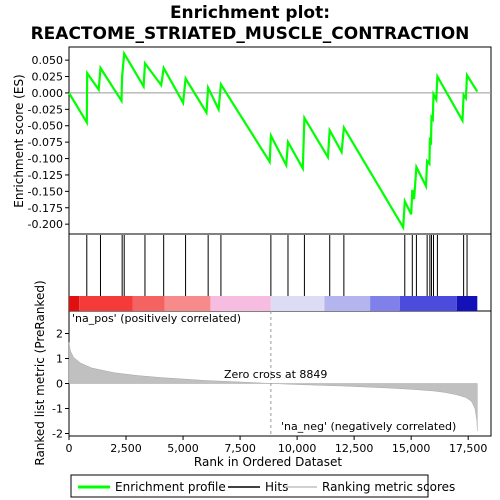  I want to click on rank-y-tick-label: -2, so click(57, 434).